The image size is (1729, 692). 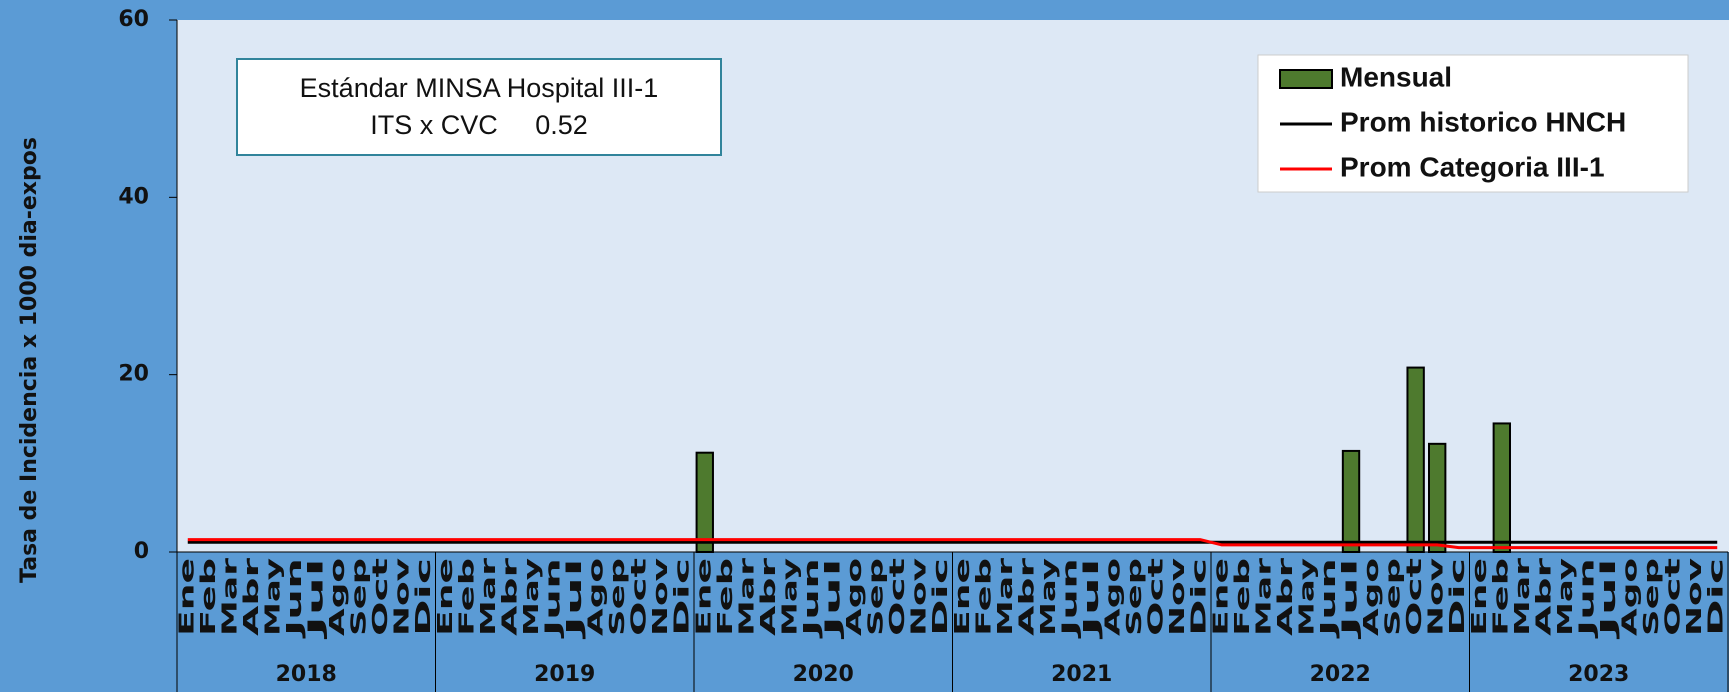 I want to click on legend-swatch, so click(x=1306, y=79).